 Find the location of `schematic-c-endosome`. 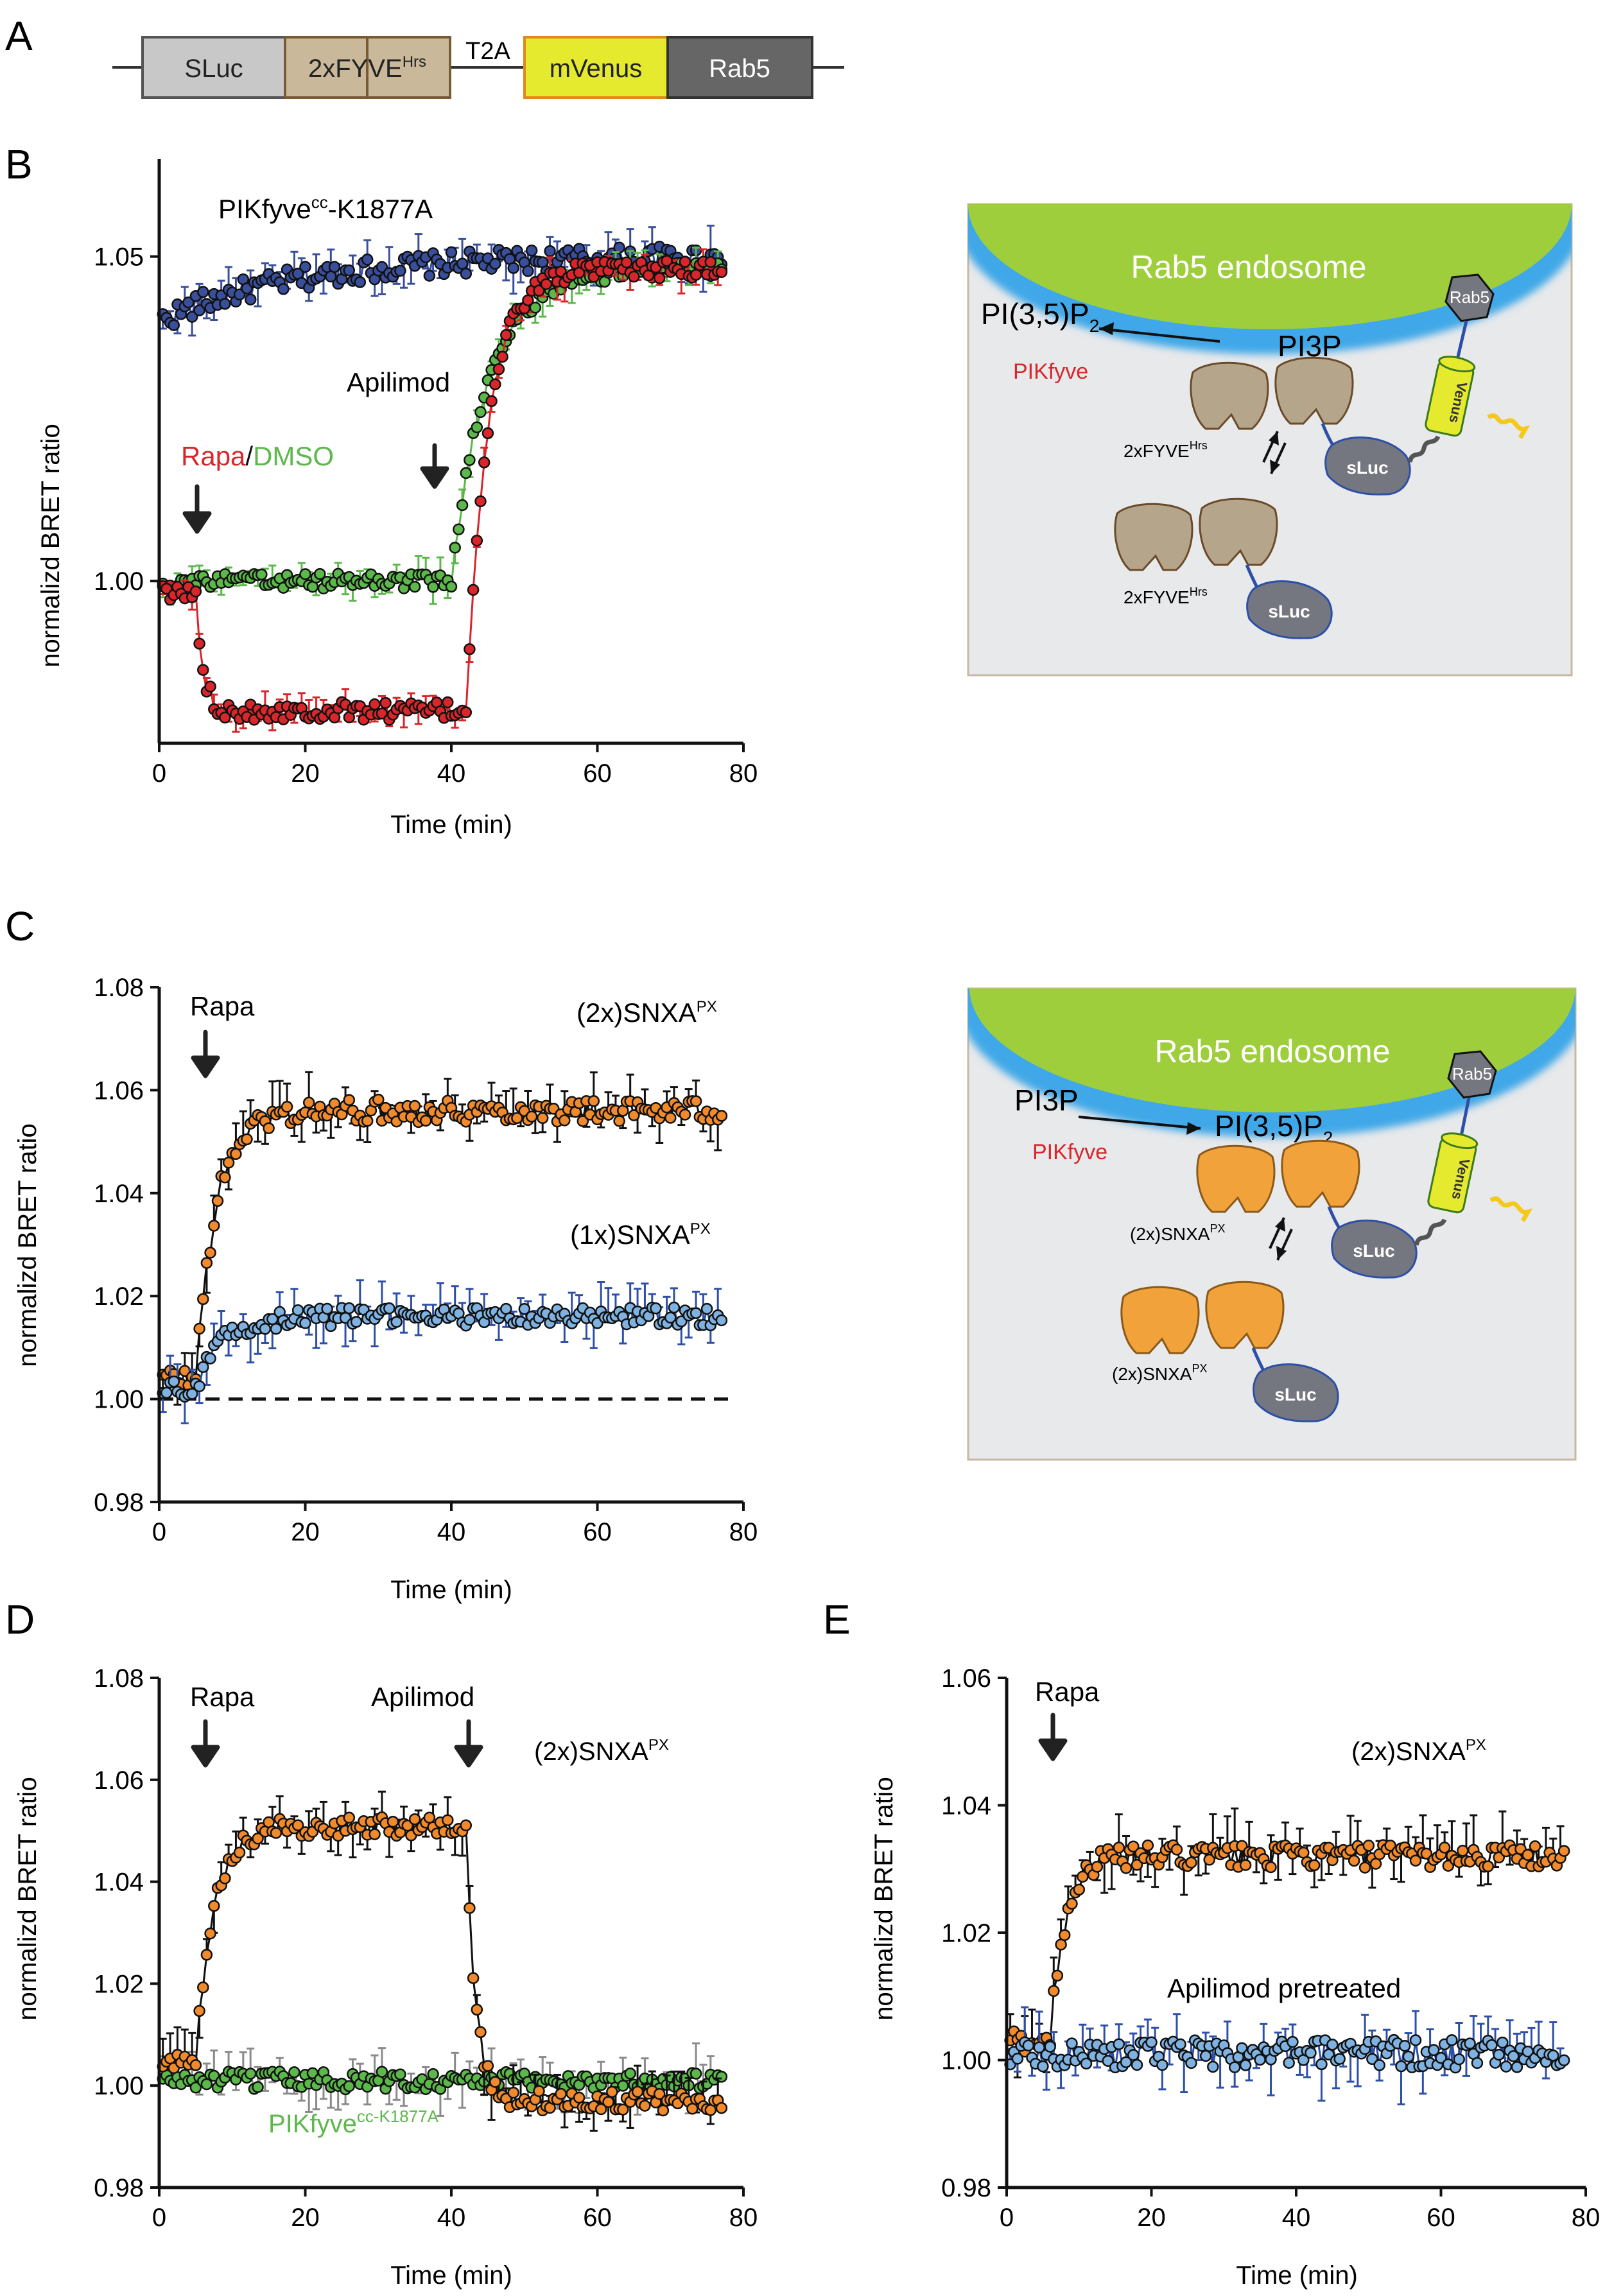

schematic-c-endosome is located at coordinates (1272, 1050).